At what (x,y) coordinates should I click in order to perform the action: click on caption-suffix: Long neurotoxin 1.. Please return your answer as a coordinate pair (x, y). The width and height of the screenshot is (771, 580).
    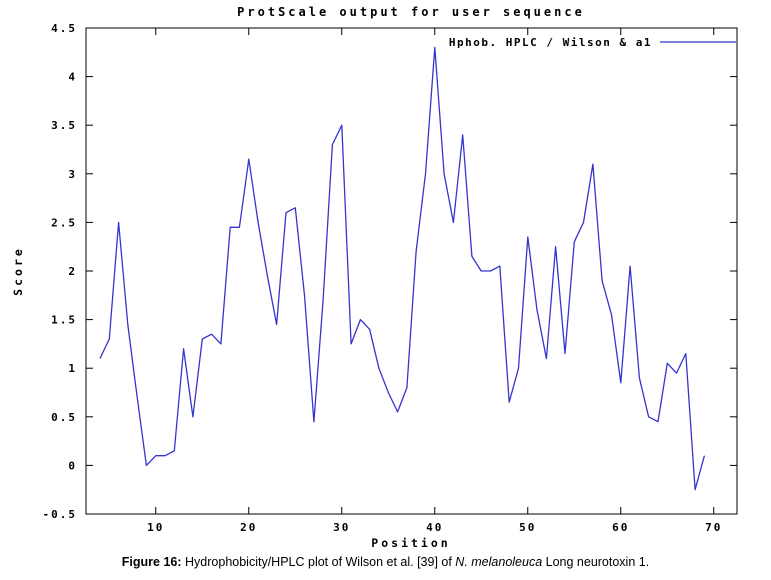
    Looking at the image, I should click on (596, 562).